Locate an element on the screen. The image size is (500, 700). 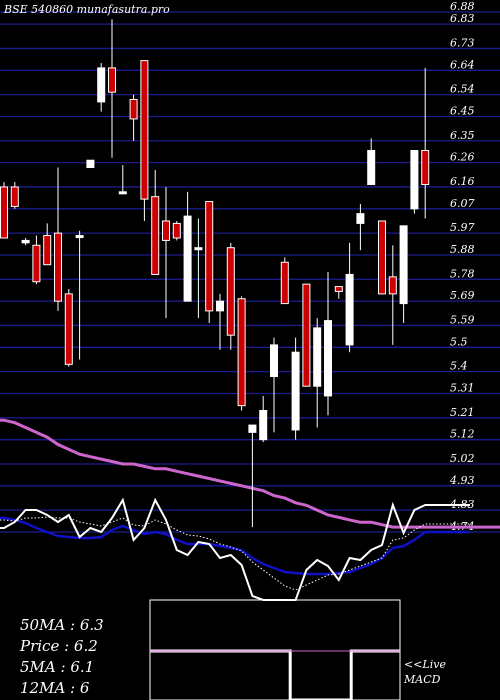
y-tick-label: 5.02 is located at coordinates (462, 458).